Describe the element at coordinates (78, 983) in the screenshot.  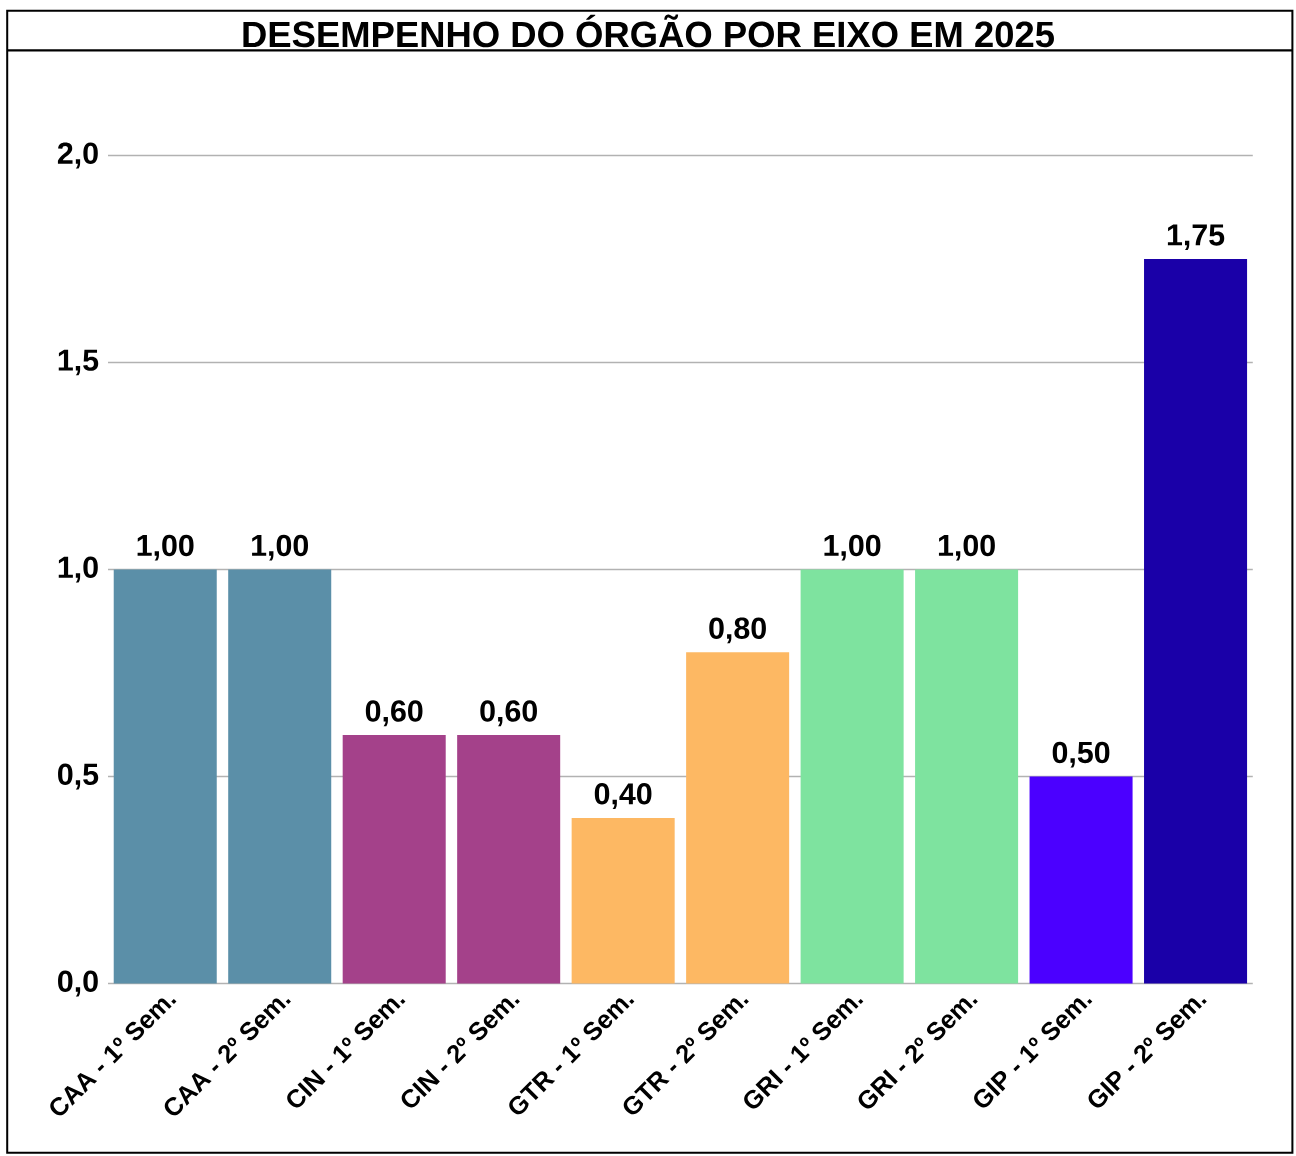
I see `y-tick-label: 0,0` at that location.